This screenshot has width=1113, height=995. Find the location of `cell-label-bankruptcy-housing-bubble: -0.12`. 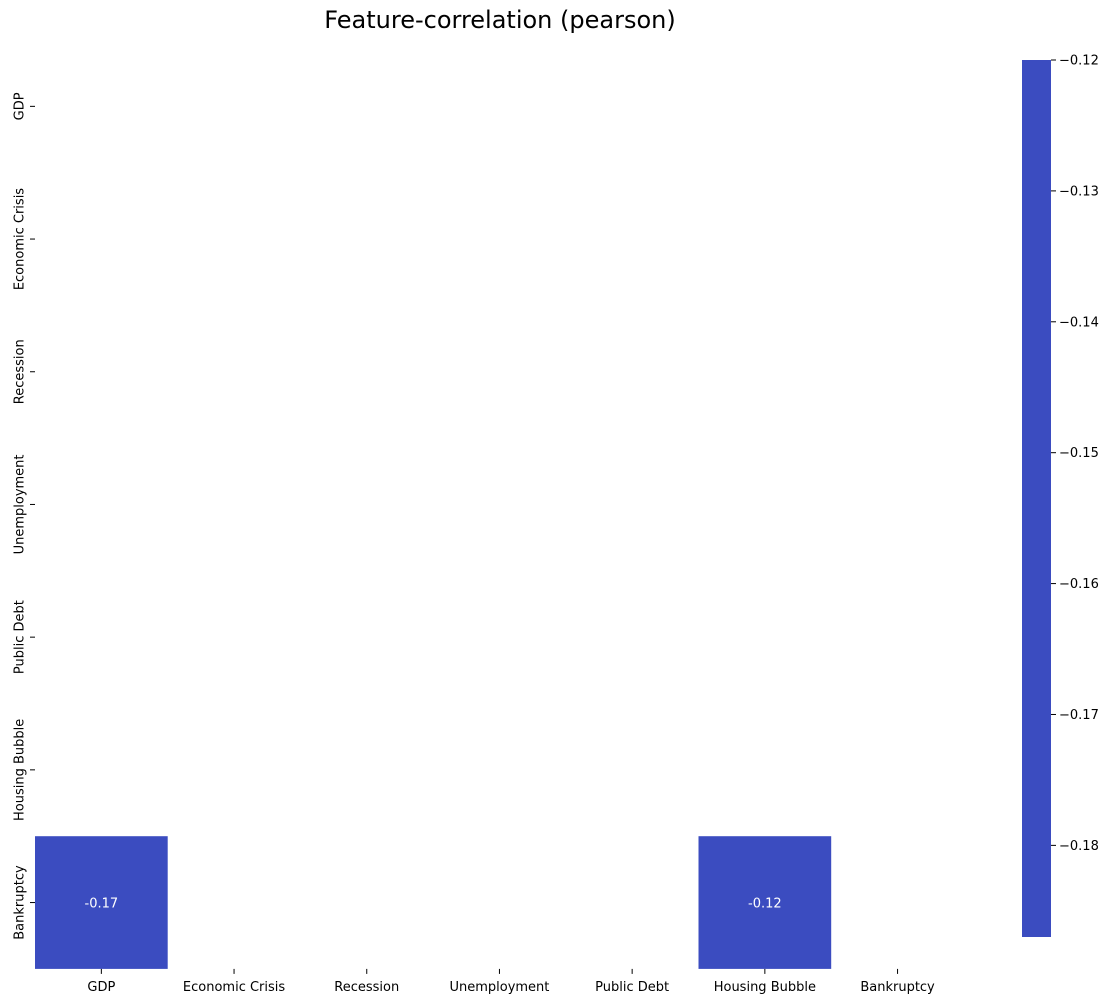

cell-label-bankruptcy-housing-bubble: -0.12 is located at coordinates (765, 904).